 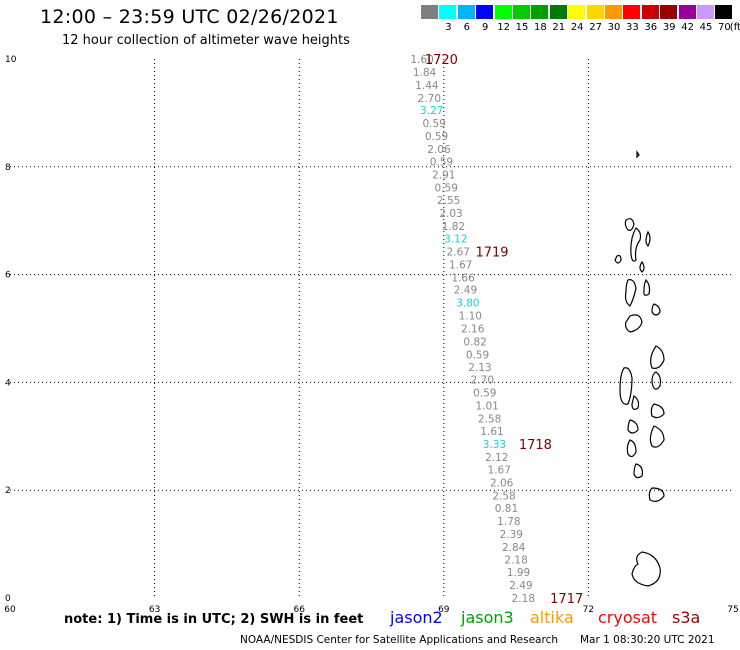 I want to click on scale-tick-label: 12, so click(x=503, y=27).